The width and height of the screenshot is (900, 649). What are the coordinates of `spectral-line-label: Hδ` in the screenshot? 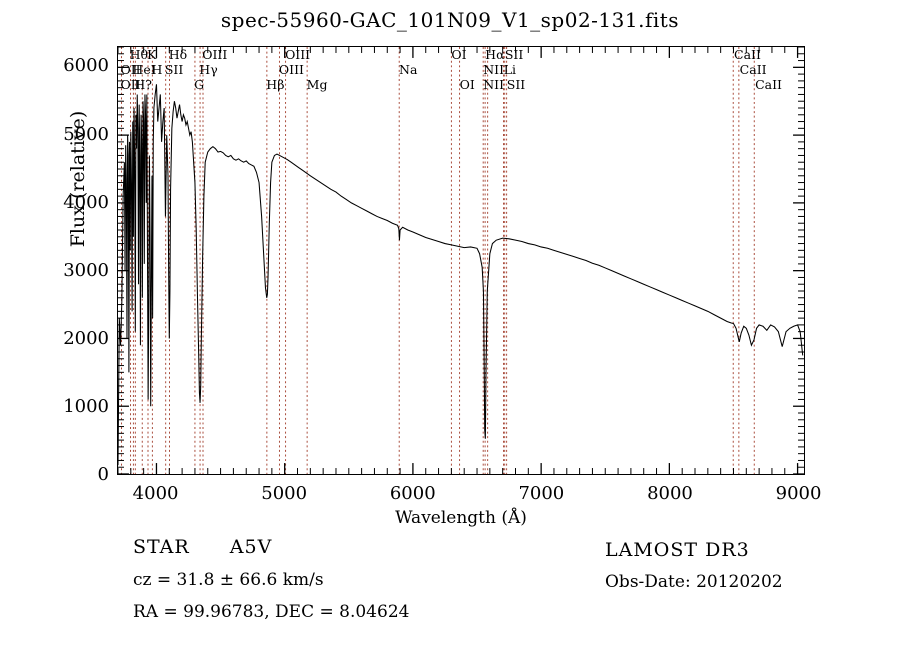 It's located at (178, 54).